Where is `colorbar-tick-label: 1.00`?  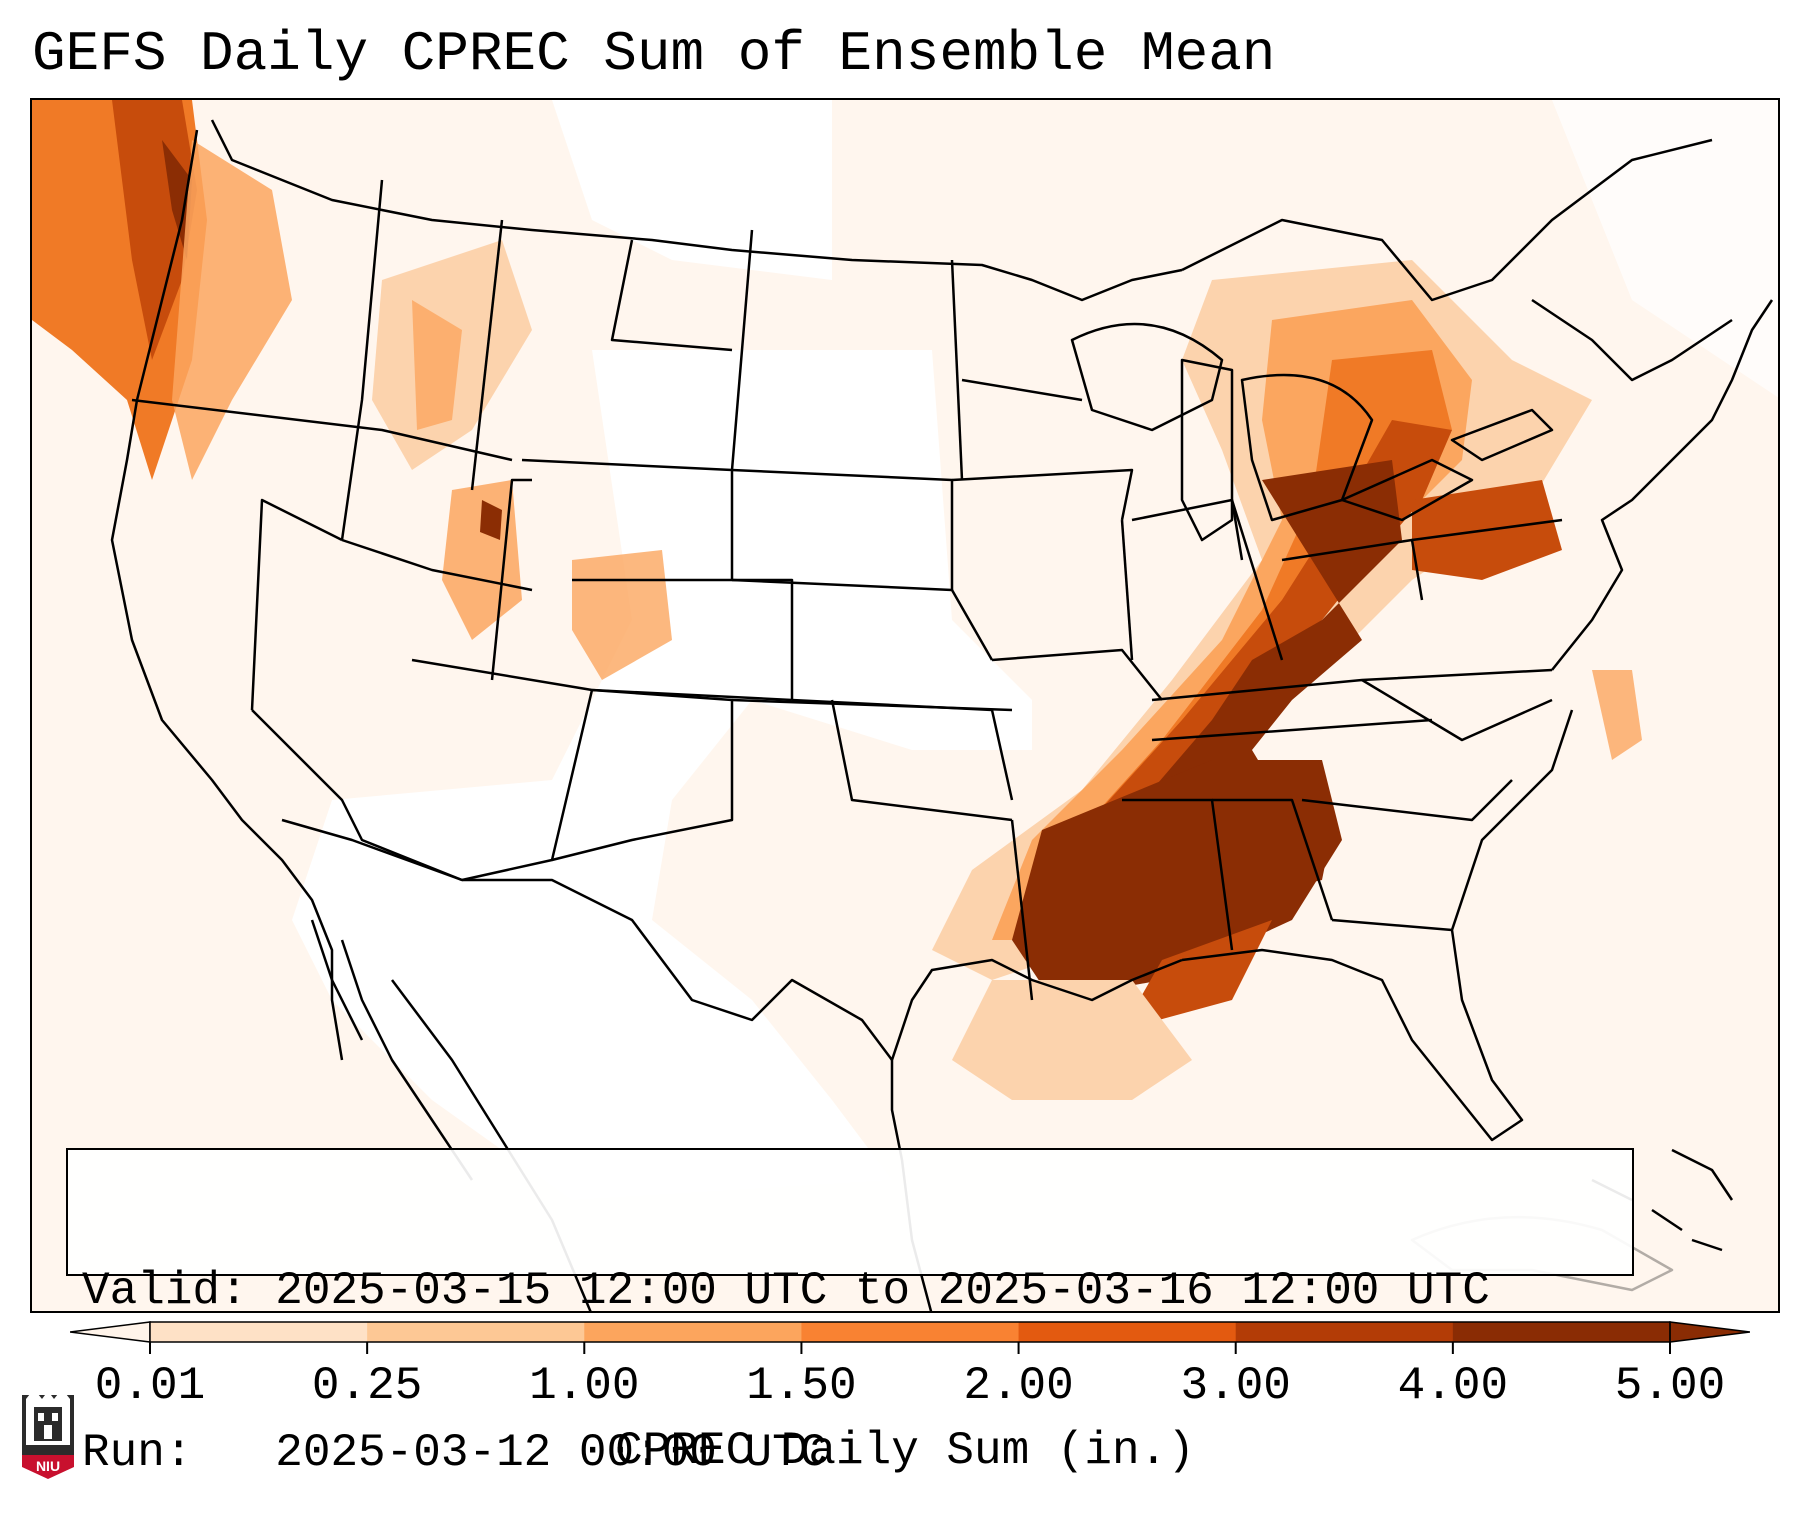 colorbar-tick-label: 1.00 is located at coordinates (584, 1386).